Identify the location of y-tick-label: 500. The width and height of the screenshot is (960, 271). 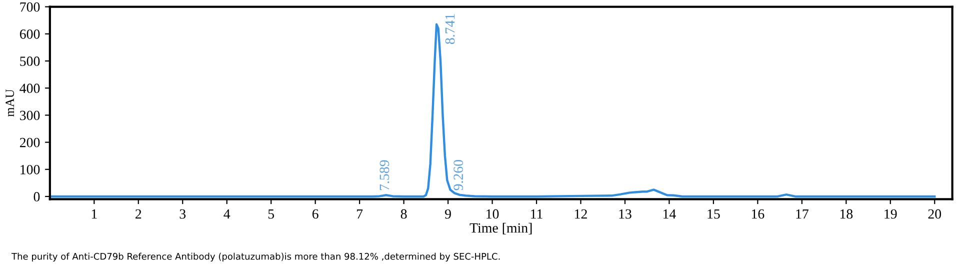
(30, 61).